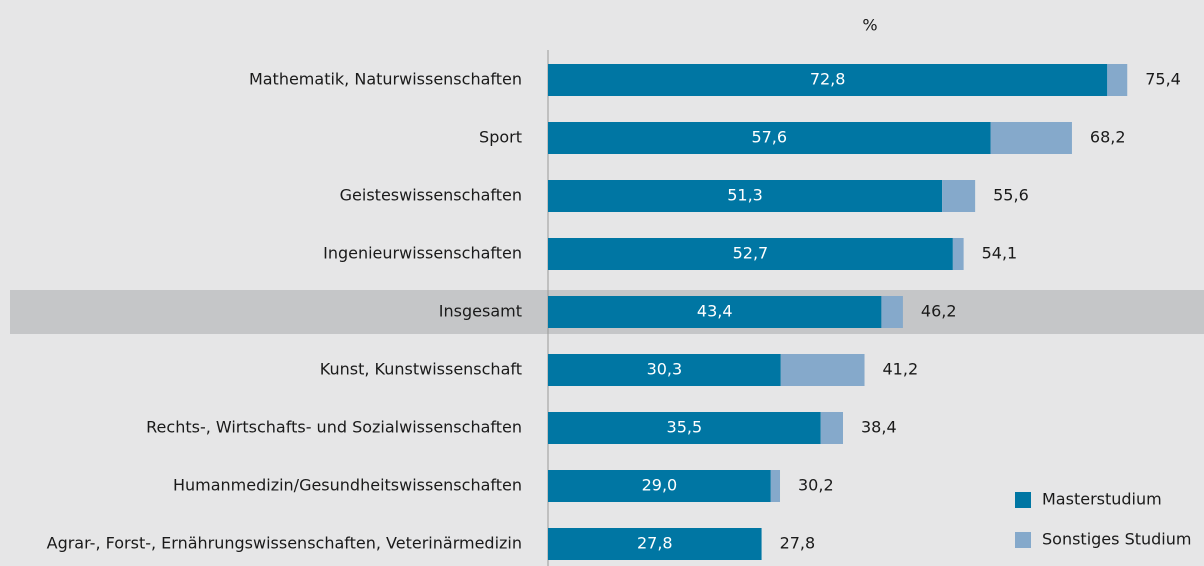 This screenshot has width=1204, height=566. I want to click on total-label: 27,8, so click(798, 543).